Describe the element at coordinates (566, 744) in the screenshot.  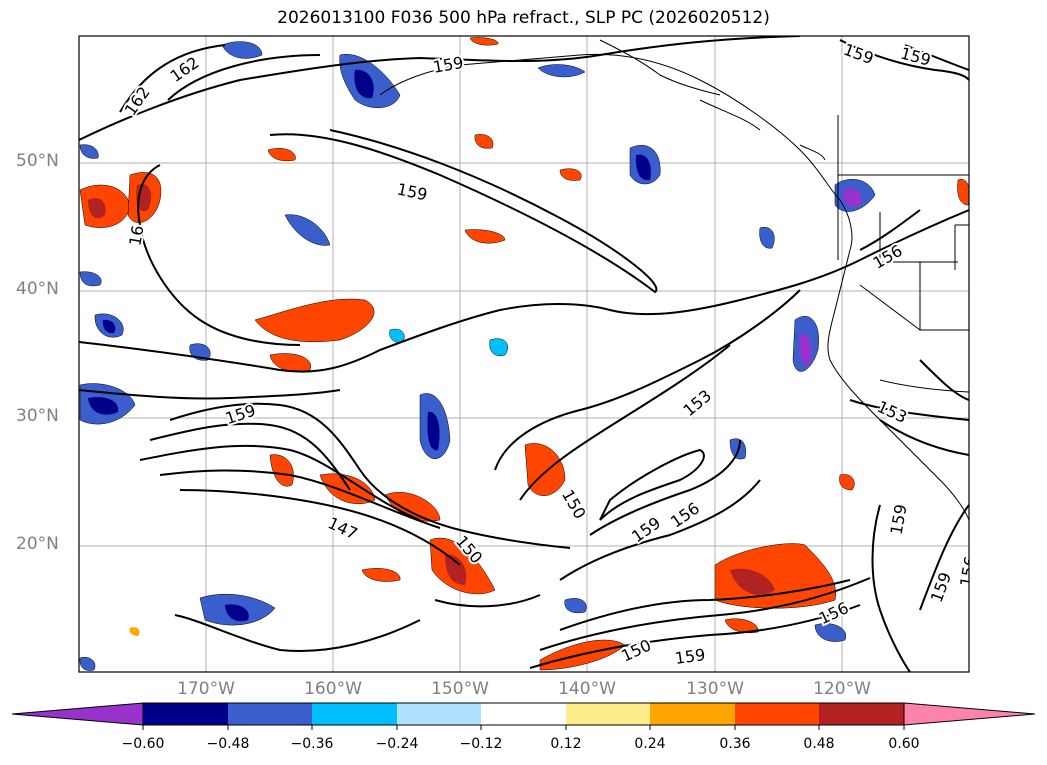
I see `colorbar-tick-label: 0.12` at that location.